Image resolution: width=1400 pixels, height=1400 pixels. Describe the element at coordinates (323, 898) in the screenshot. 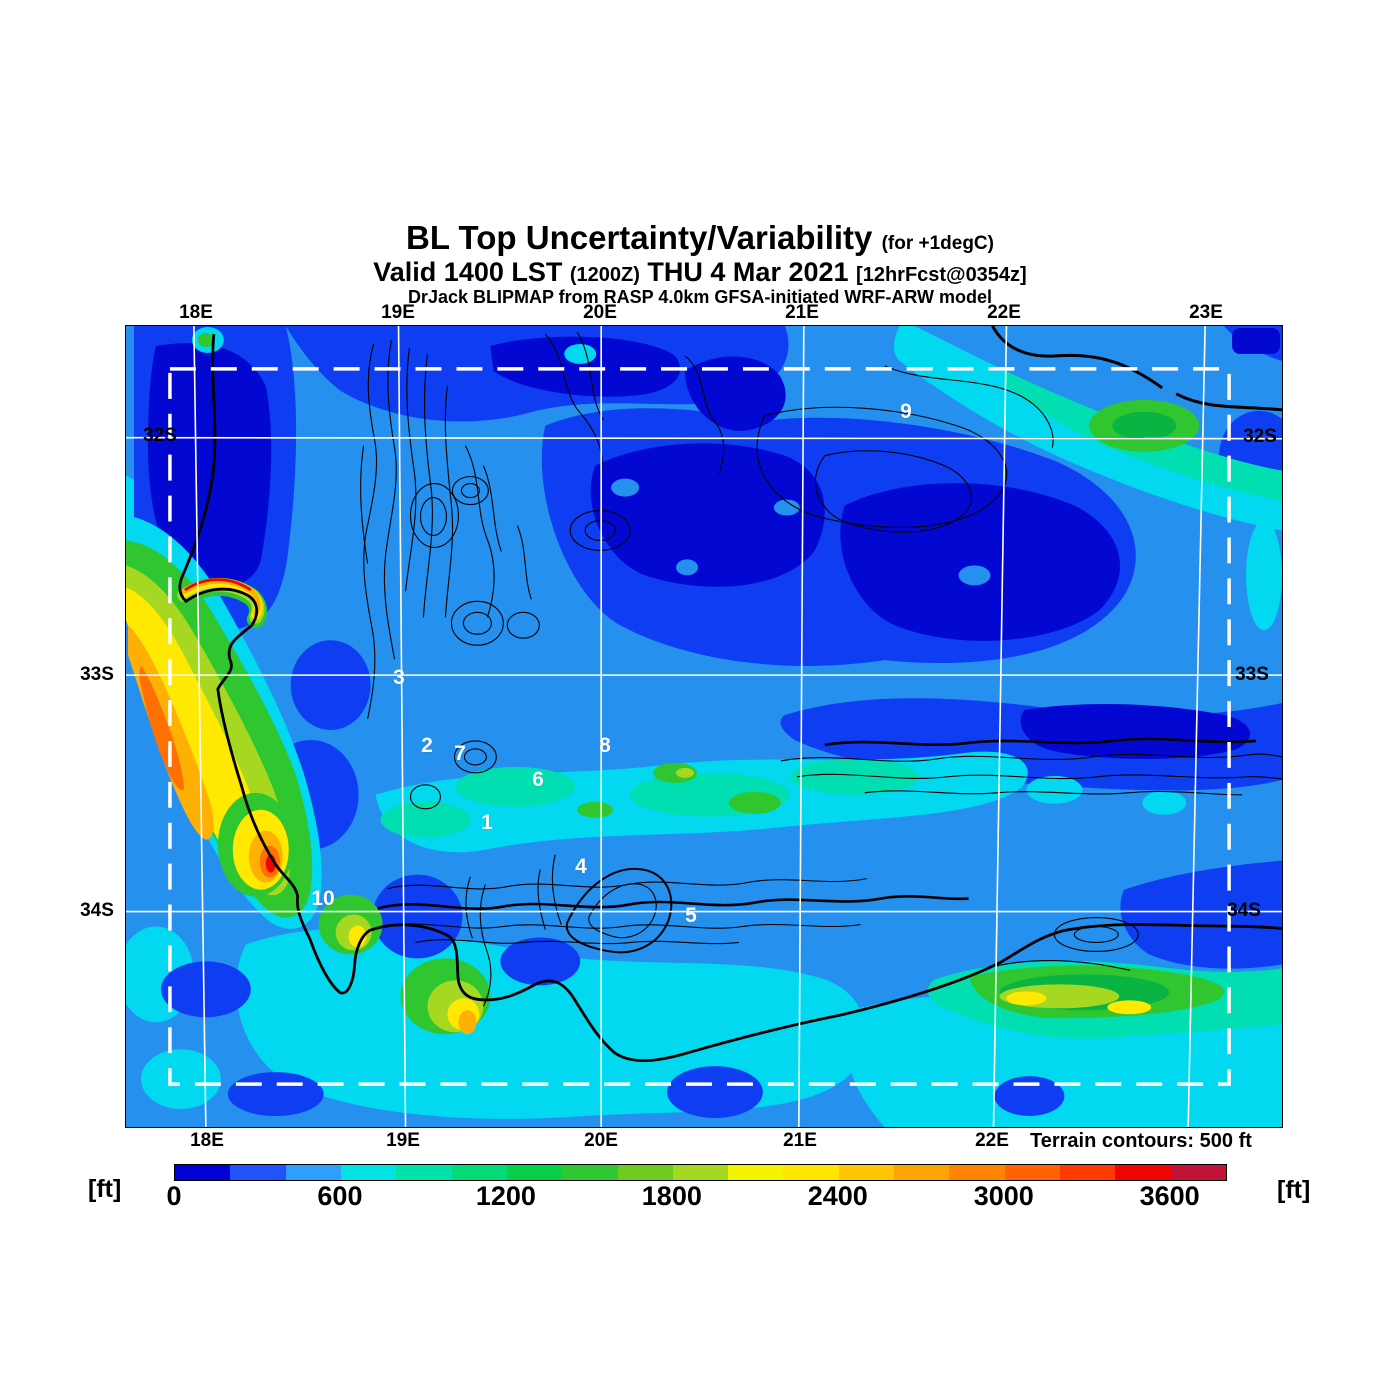

I see `waypoint-label-10: 10` at that location.